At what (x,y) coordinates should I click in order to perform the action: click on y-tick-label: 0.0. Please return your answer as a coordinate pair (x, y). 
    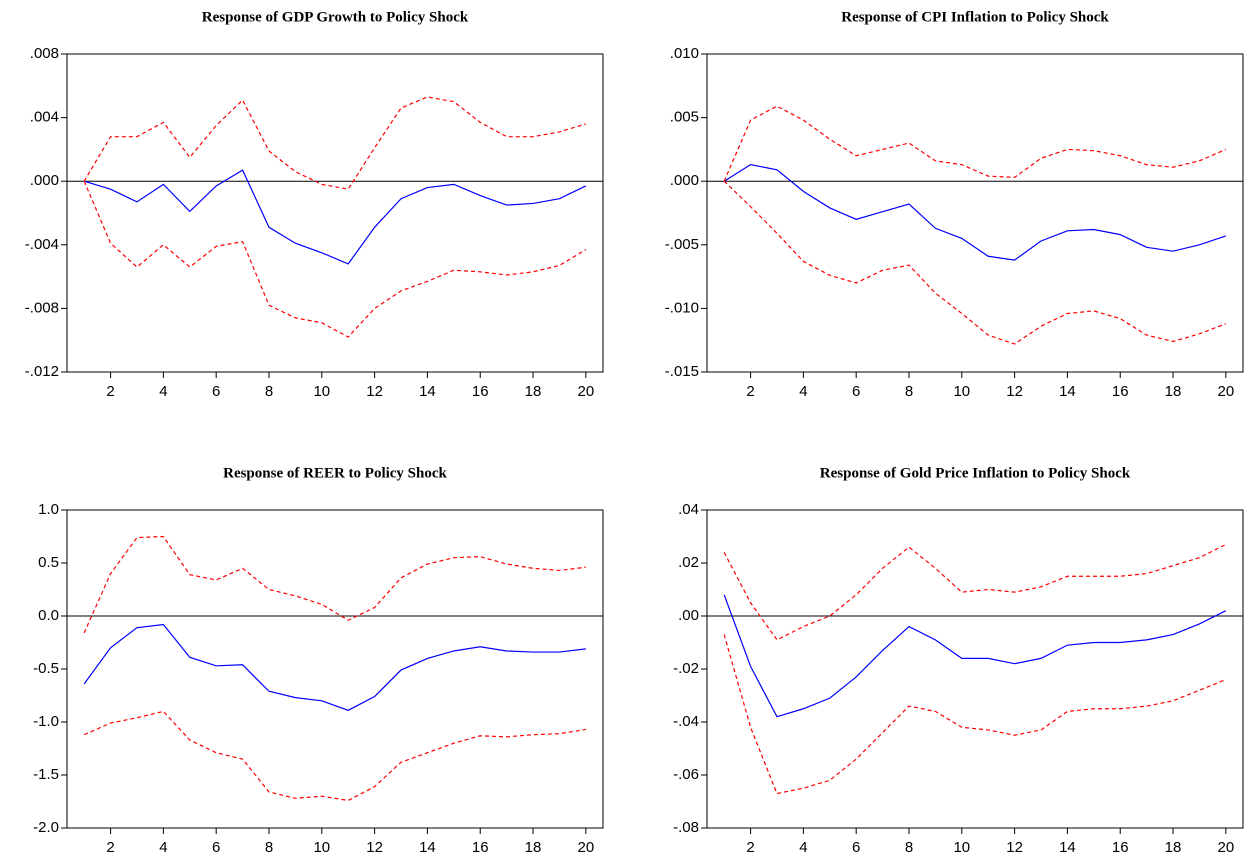
    Looking at the image, I should click on (48, 615).